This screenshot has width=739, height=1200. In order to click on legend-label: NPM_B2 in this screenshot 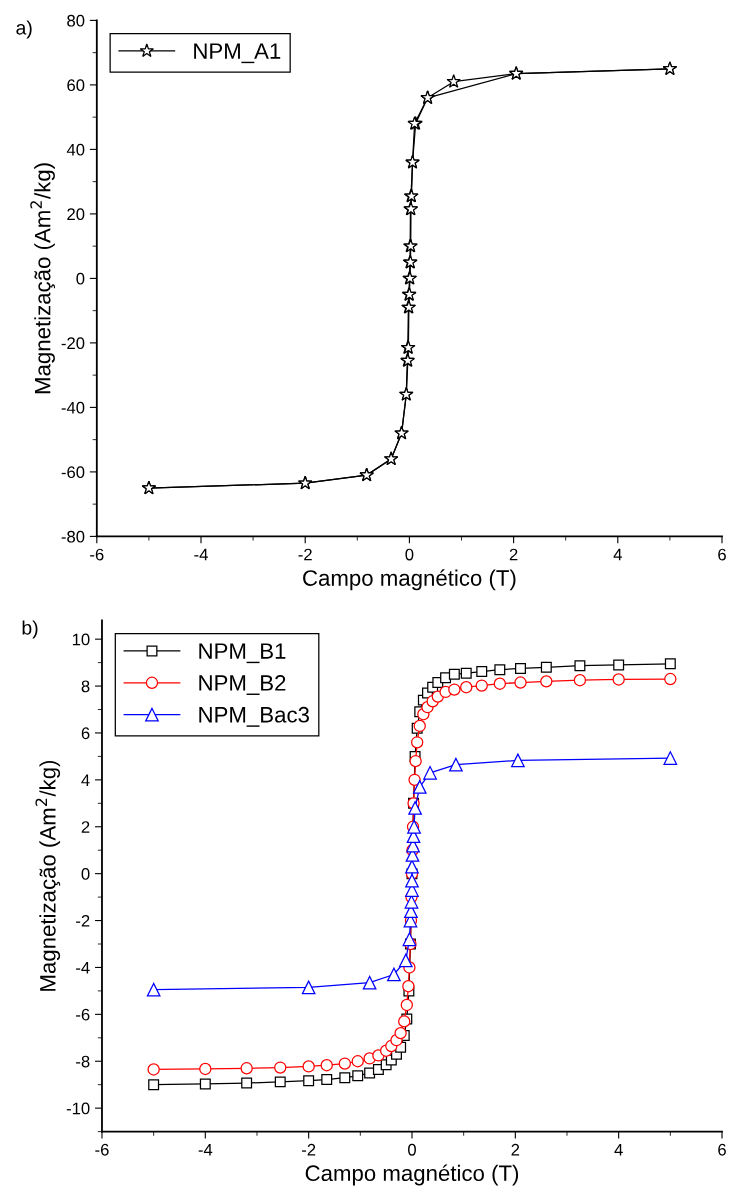, I will do `click(242, 685)`.